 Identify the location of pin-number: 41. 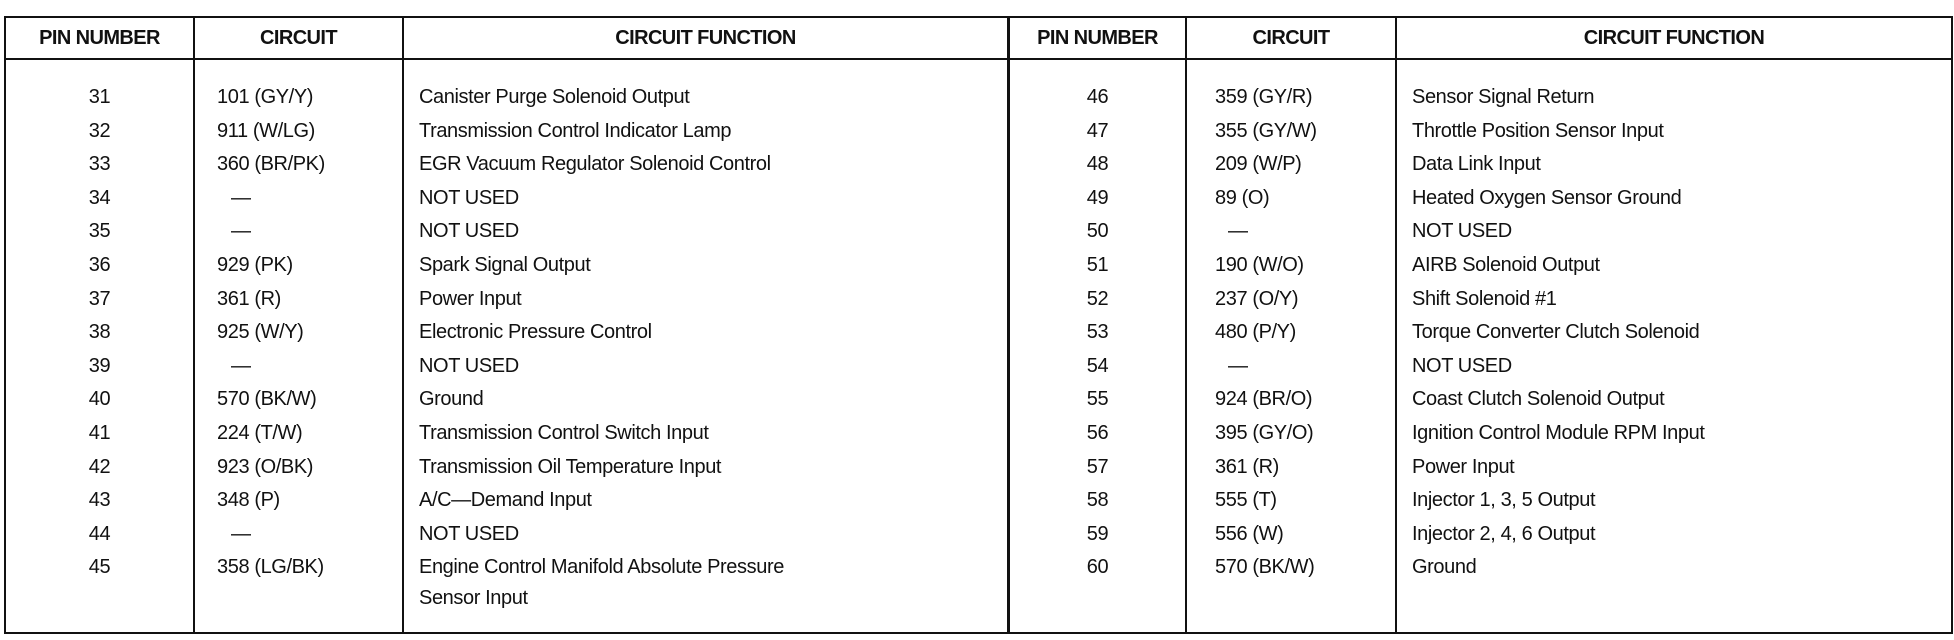
(99, 433).